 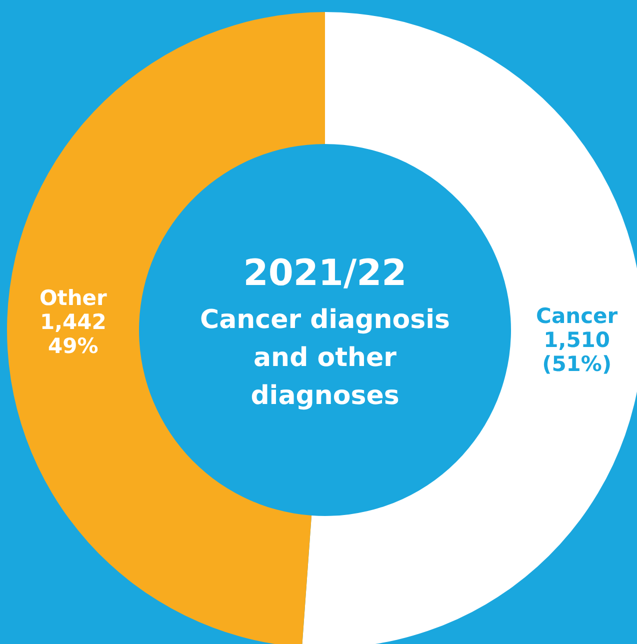 What do you see at coordinates (73, 298) in the screenshot?
I see `slice-label: Other` at bounding box center [73, 298].